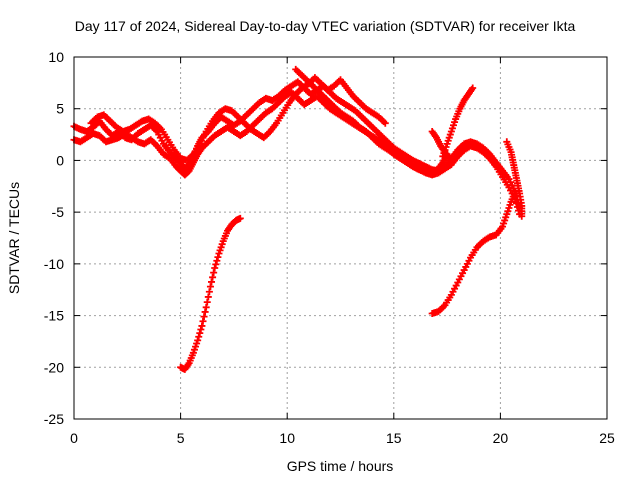 This screenshot has width=640, height=480. What do you see at coordinates (14, 238) in the screenshot?
I see `y-axis-label: SDTVAR / TECUs` at bounding box center [14, 238].